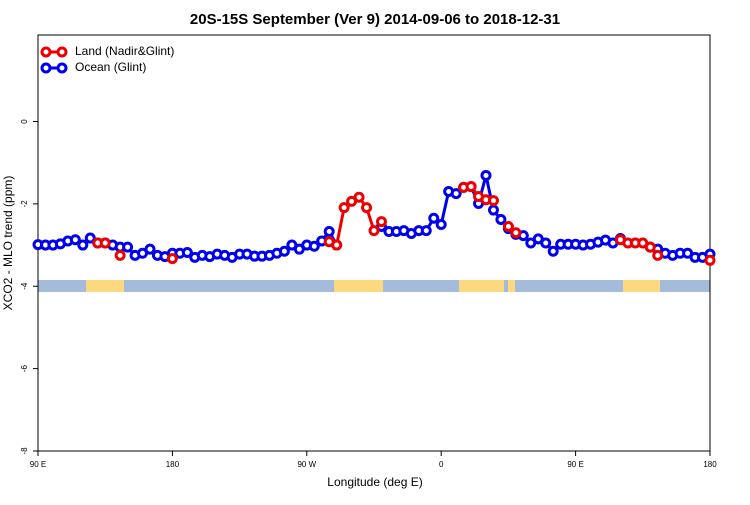  Describe the element at coordinates (8, 243) in the screenshot. I see `y-axis-title: XCO2 - MLO trend (ppm)` at that location.